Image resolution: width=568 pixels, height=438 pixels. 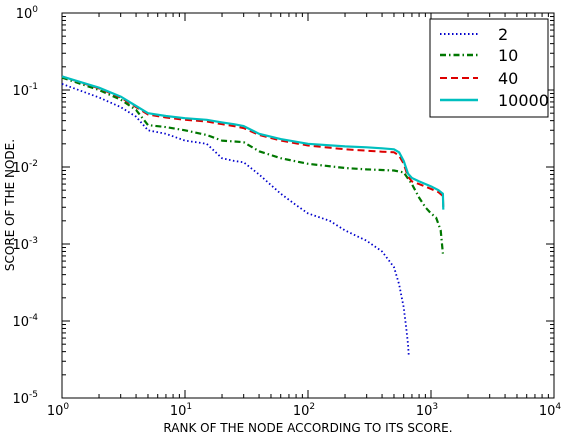 I want to click on y-tick-label-2: 10⁻³, so click(x=25, y=244).